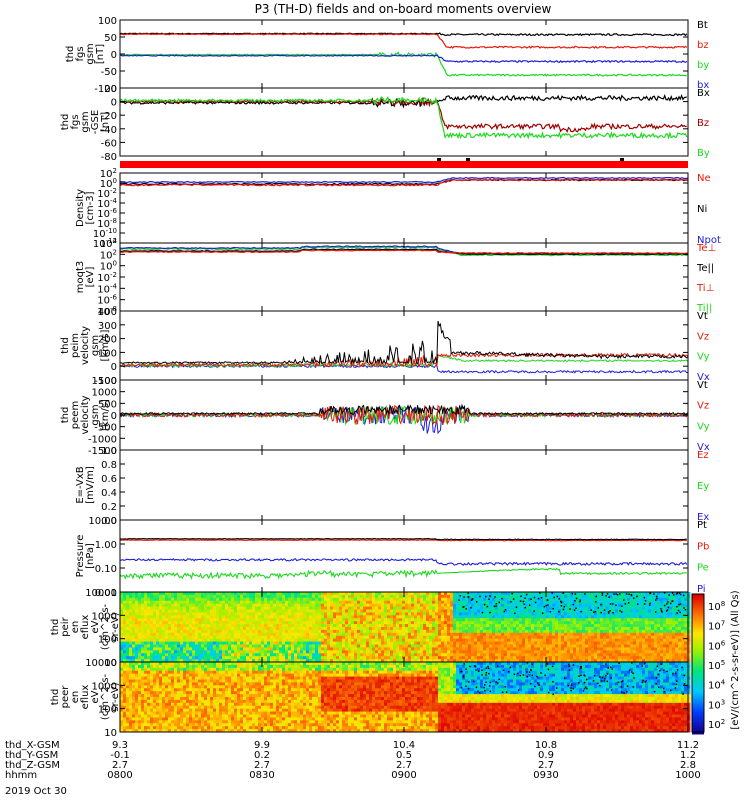  What do you see at coordinates (114, 211) in the screenshot?
I see `y-tick-exponent: -6` at bounding box center [114, 211].